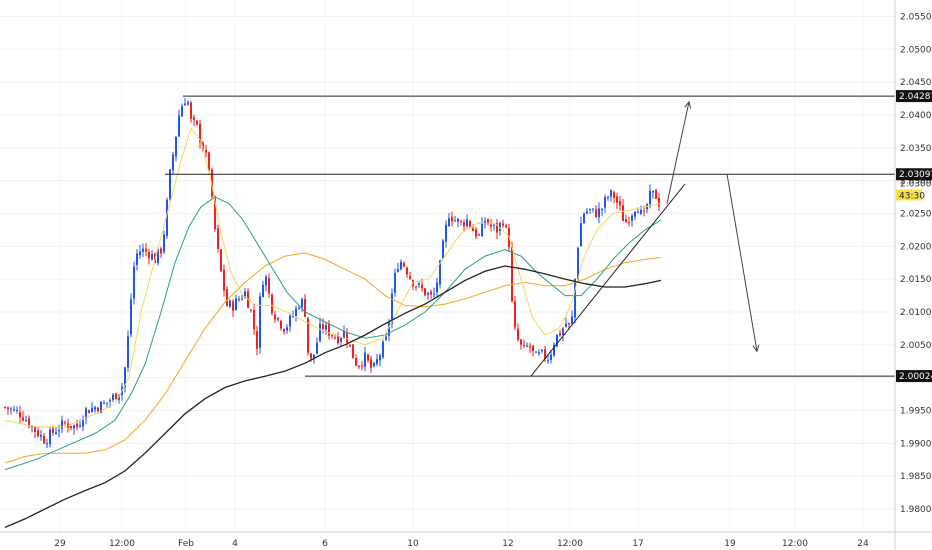  What do you see at coordinates (60, 544) in the screenshot?
I see `x-tick-label: 29` at bounding box center [60, 544].